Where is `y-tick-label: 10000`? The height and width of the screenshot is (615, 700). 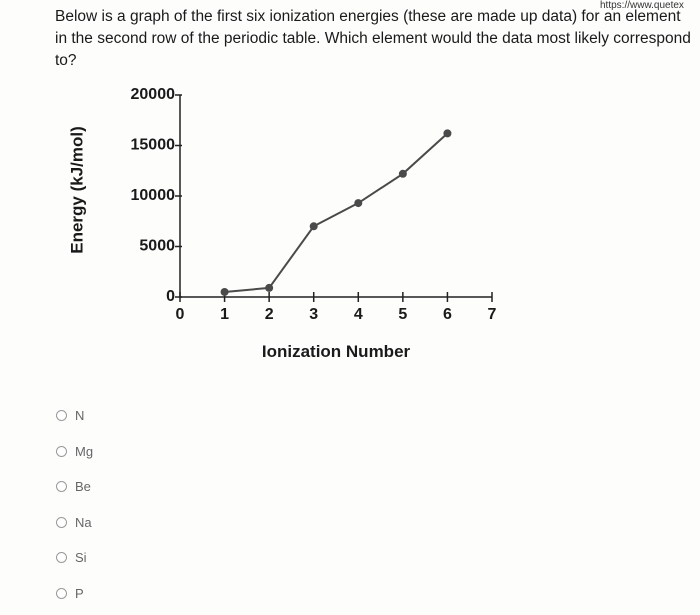
y-tick-label: 10000 is located at coordinates (153, 195).